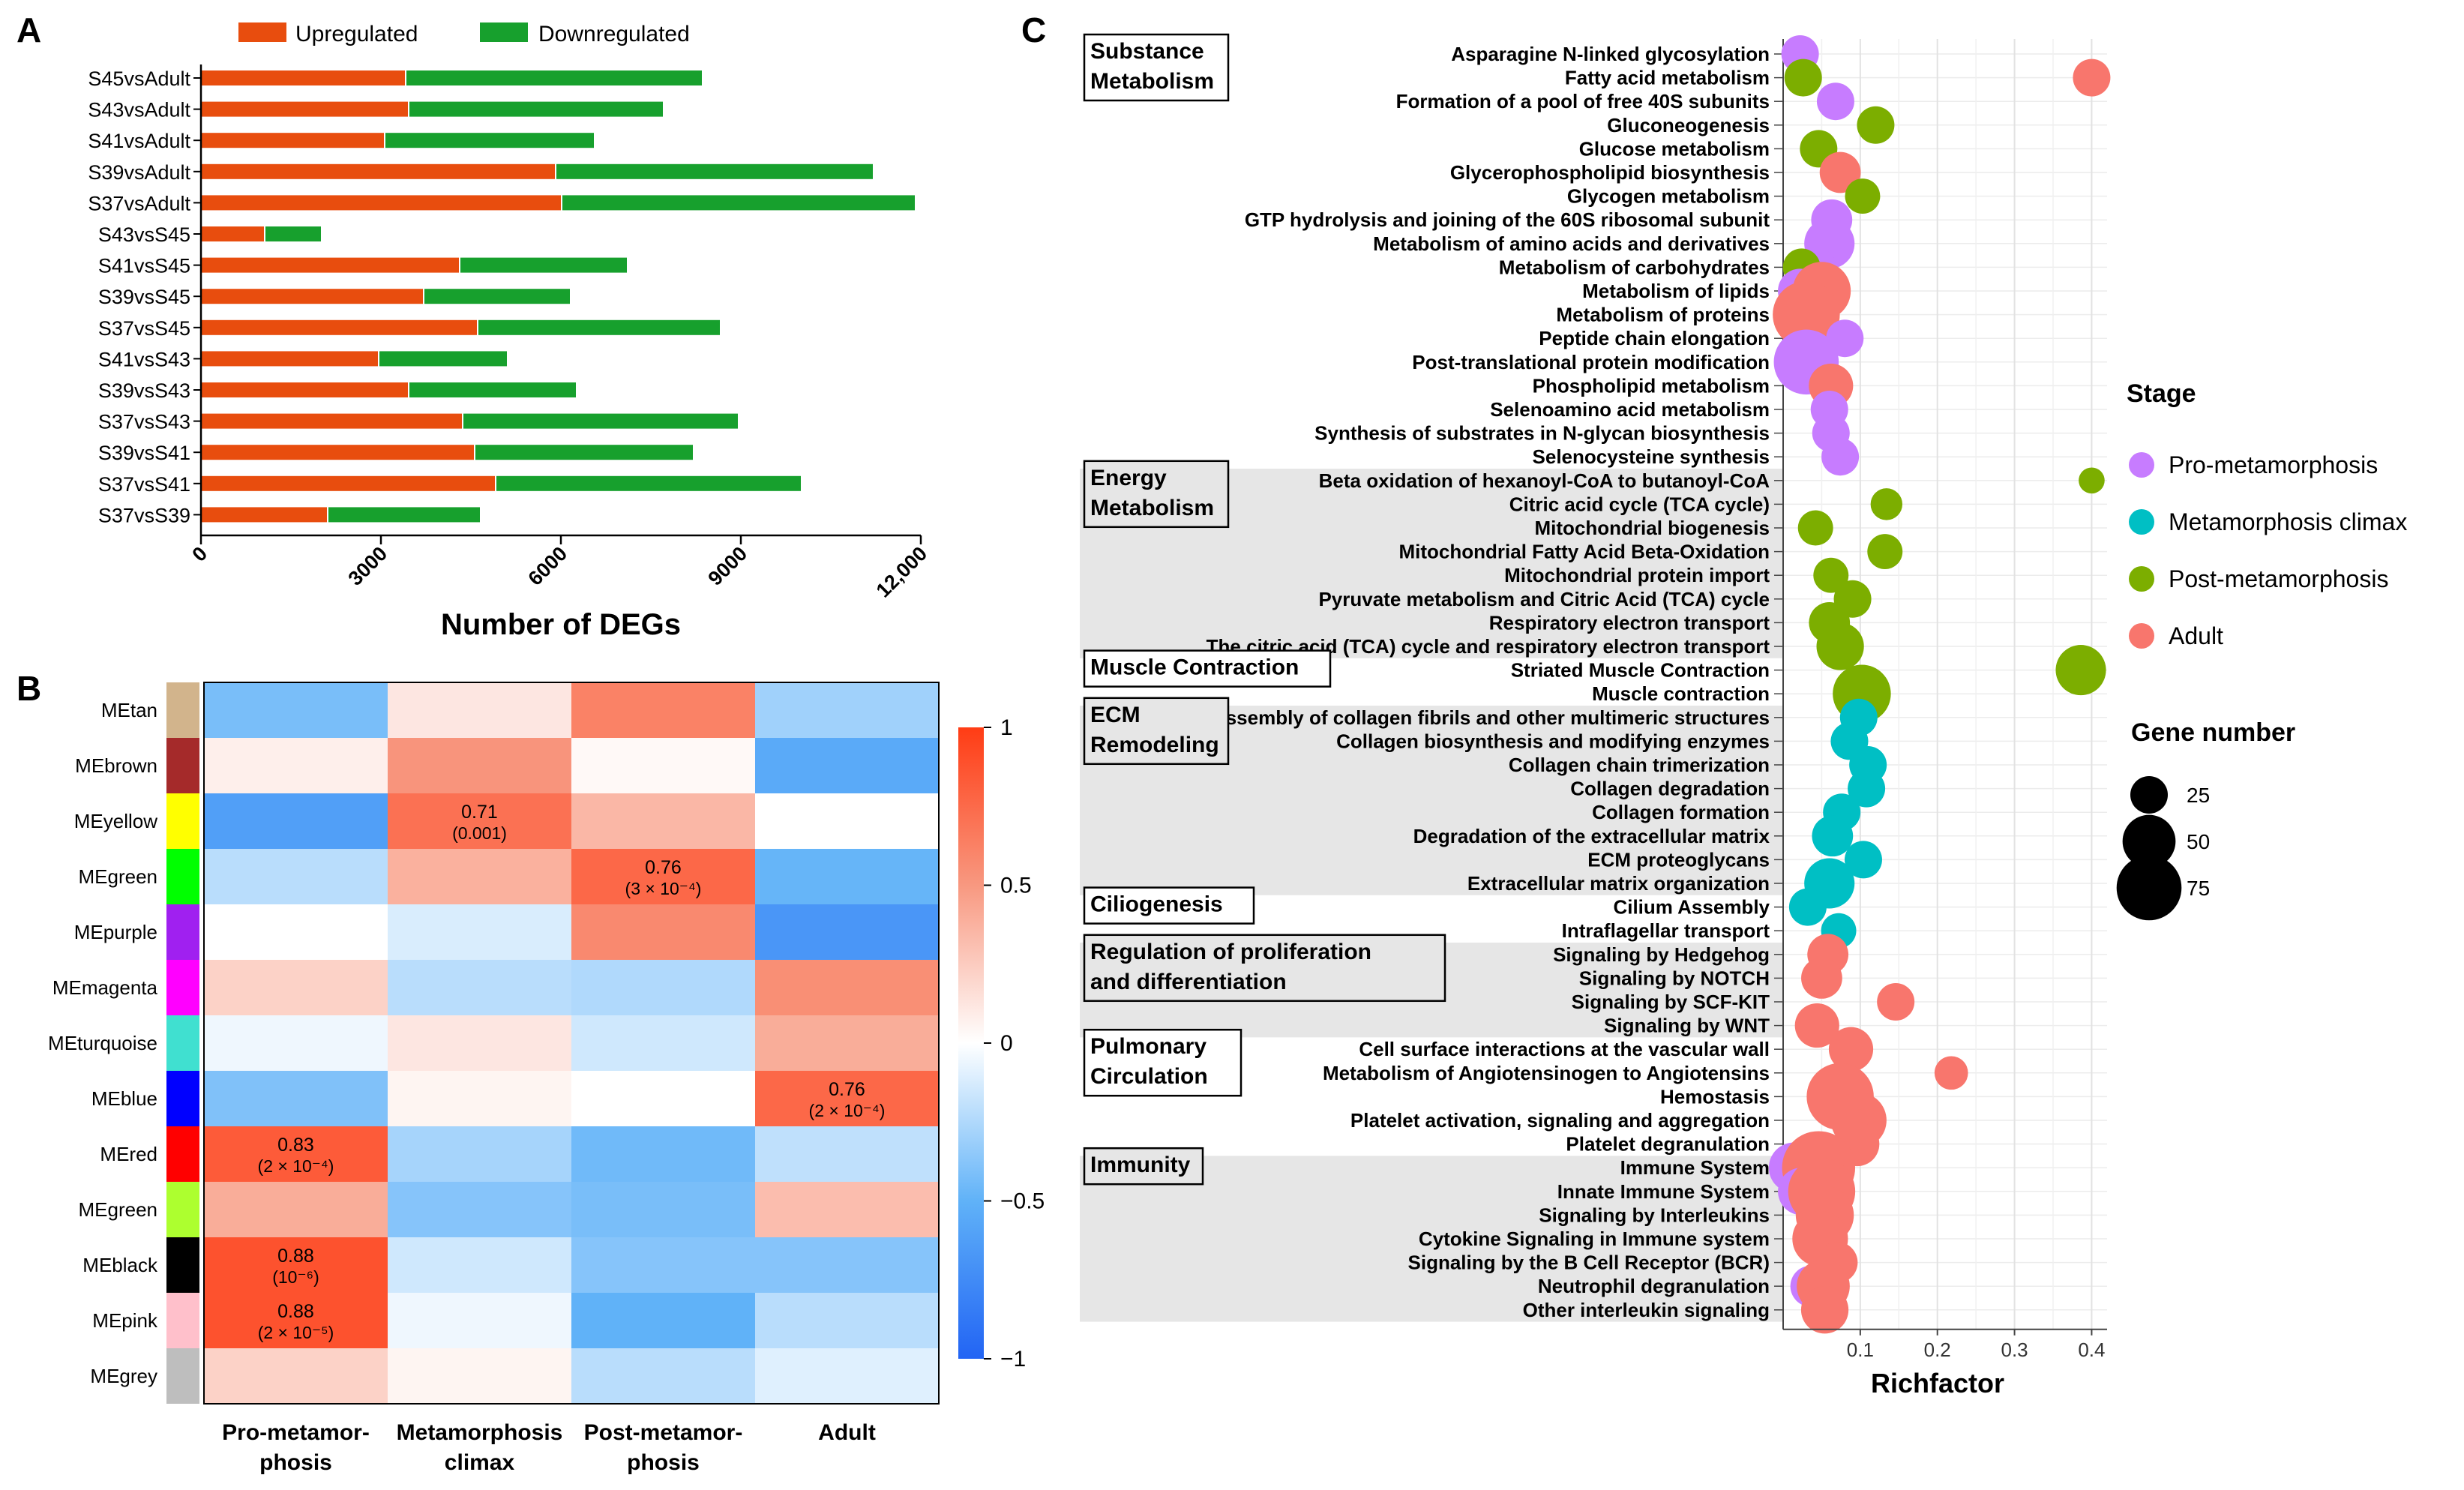 The image size is (2464, 1490). Describe the element at coordinates (144, 453) in the screenshot. I see `category-label: S39vsS41` at that location.